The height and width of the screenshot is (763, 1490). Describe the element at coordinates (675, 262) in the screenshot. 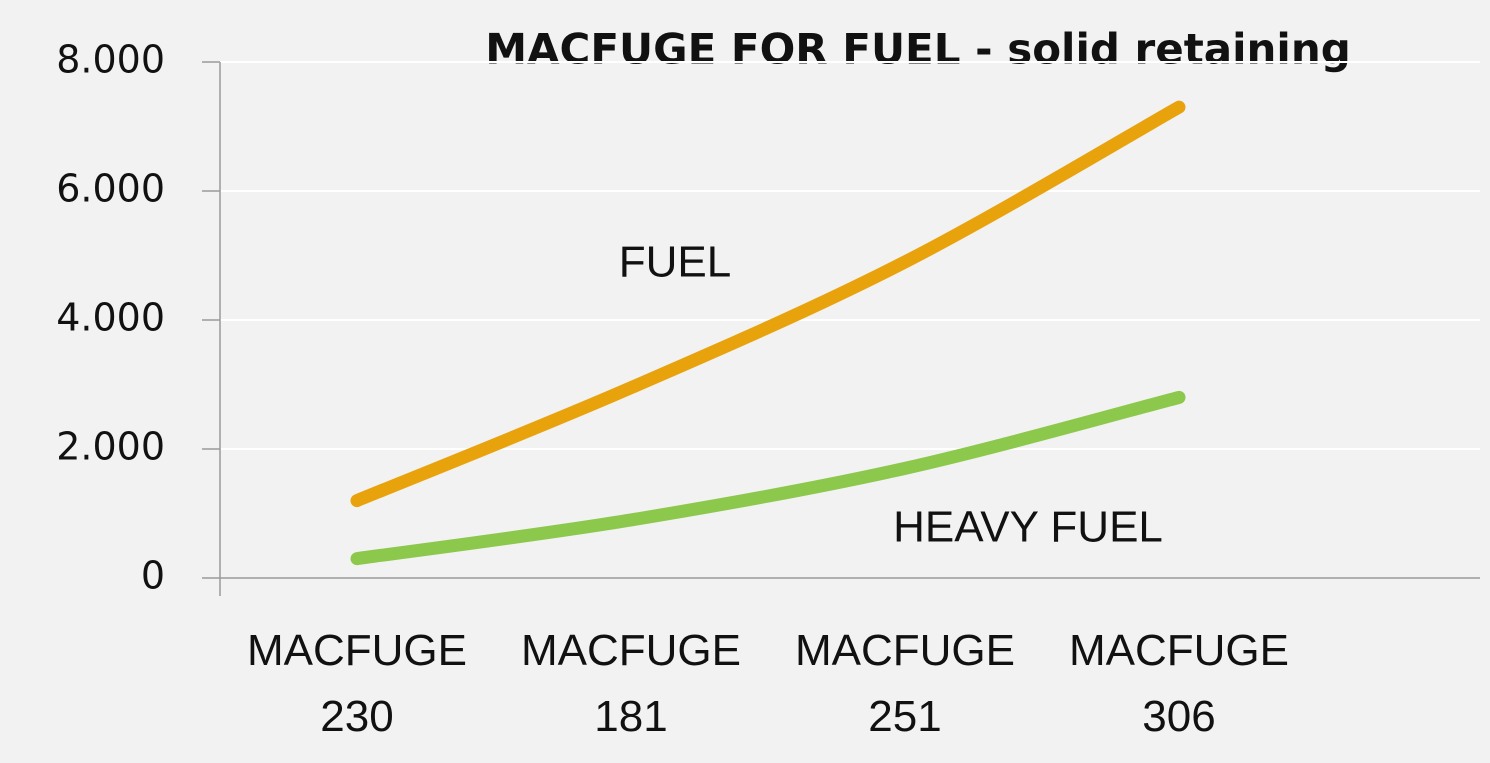

I see `series-label: FUEL` at that location.